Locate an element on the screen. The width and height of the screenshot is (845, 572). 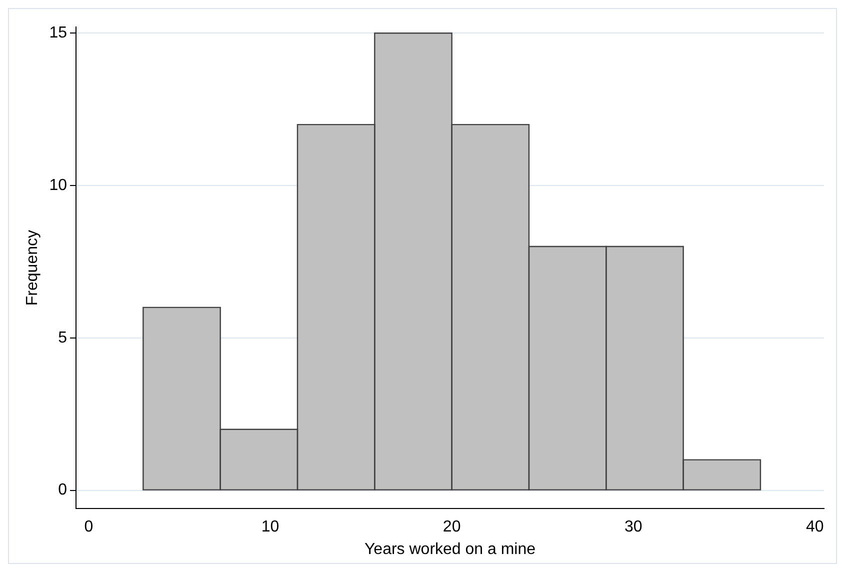
y-tick-label: 0 is located at coordinates (63, 490).